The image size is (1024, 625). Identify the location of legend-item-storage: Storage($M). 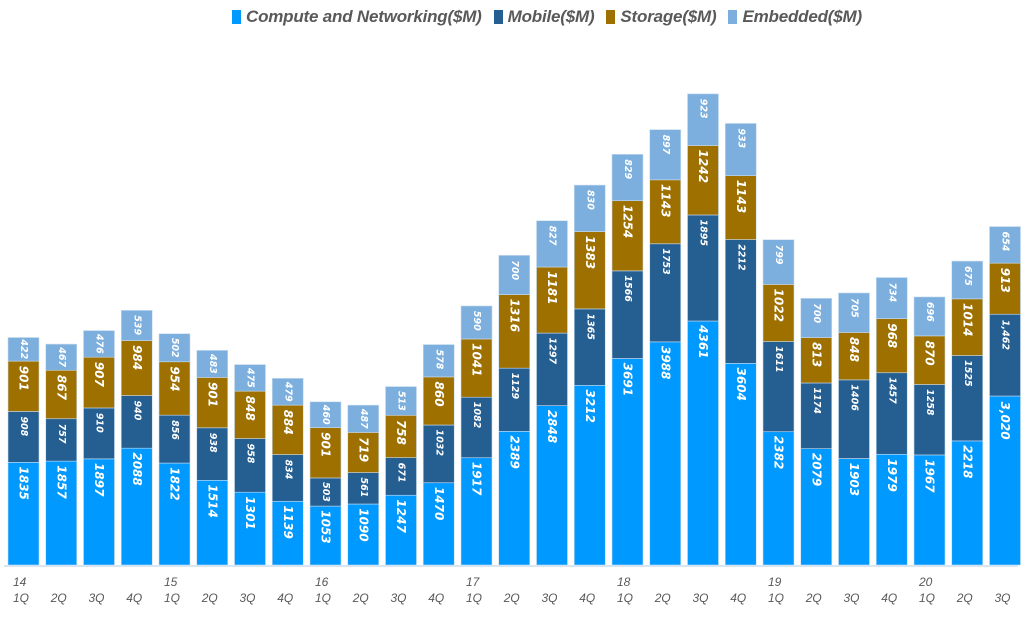
(661, 17).